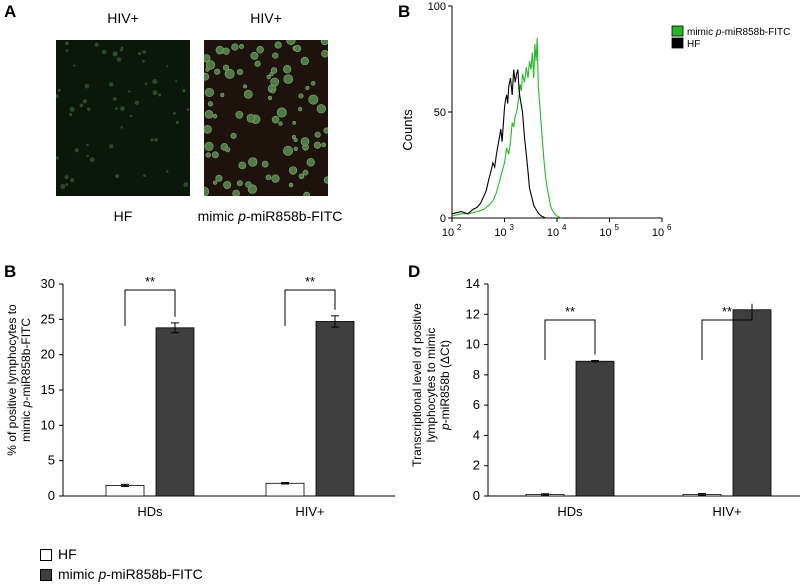  Describe the element at coordinates (473, 344) in the screenshot. I see `bar-y-tick-label: 10` at that location.